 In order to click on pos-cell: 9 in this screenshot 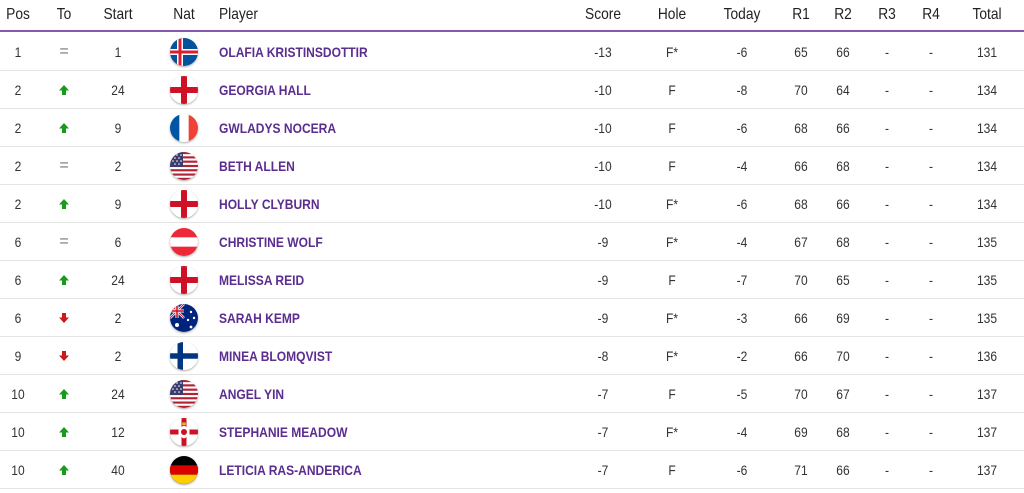, I will do `click(18, 355)`.